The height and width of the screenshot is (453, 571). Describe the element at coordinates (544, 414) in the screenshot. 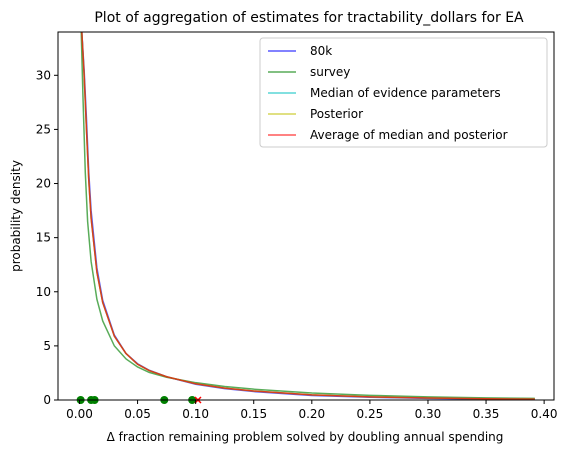

I see `x-tick-label: 0.40` at that location.